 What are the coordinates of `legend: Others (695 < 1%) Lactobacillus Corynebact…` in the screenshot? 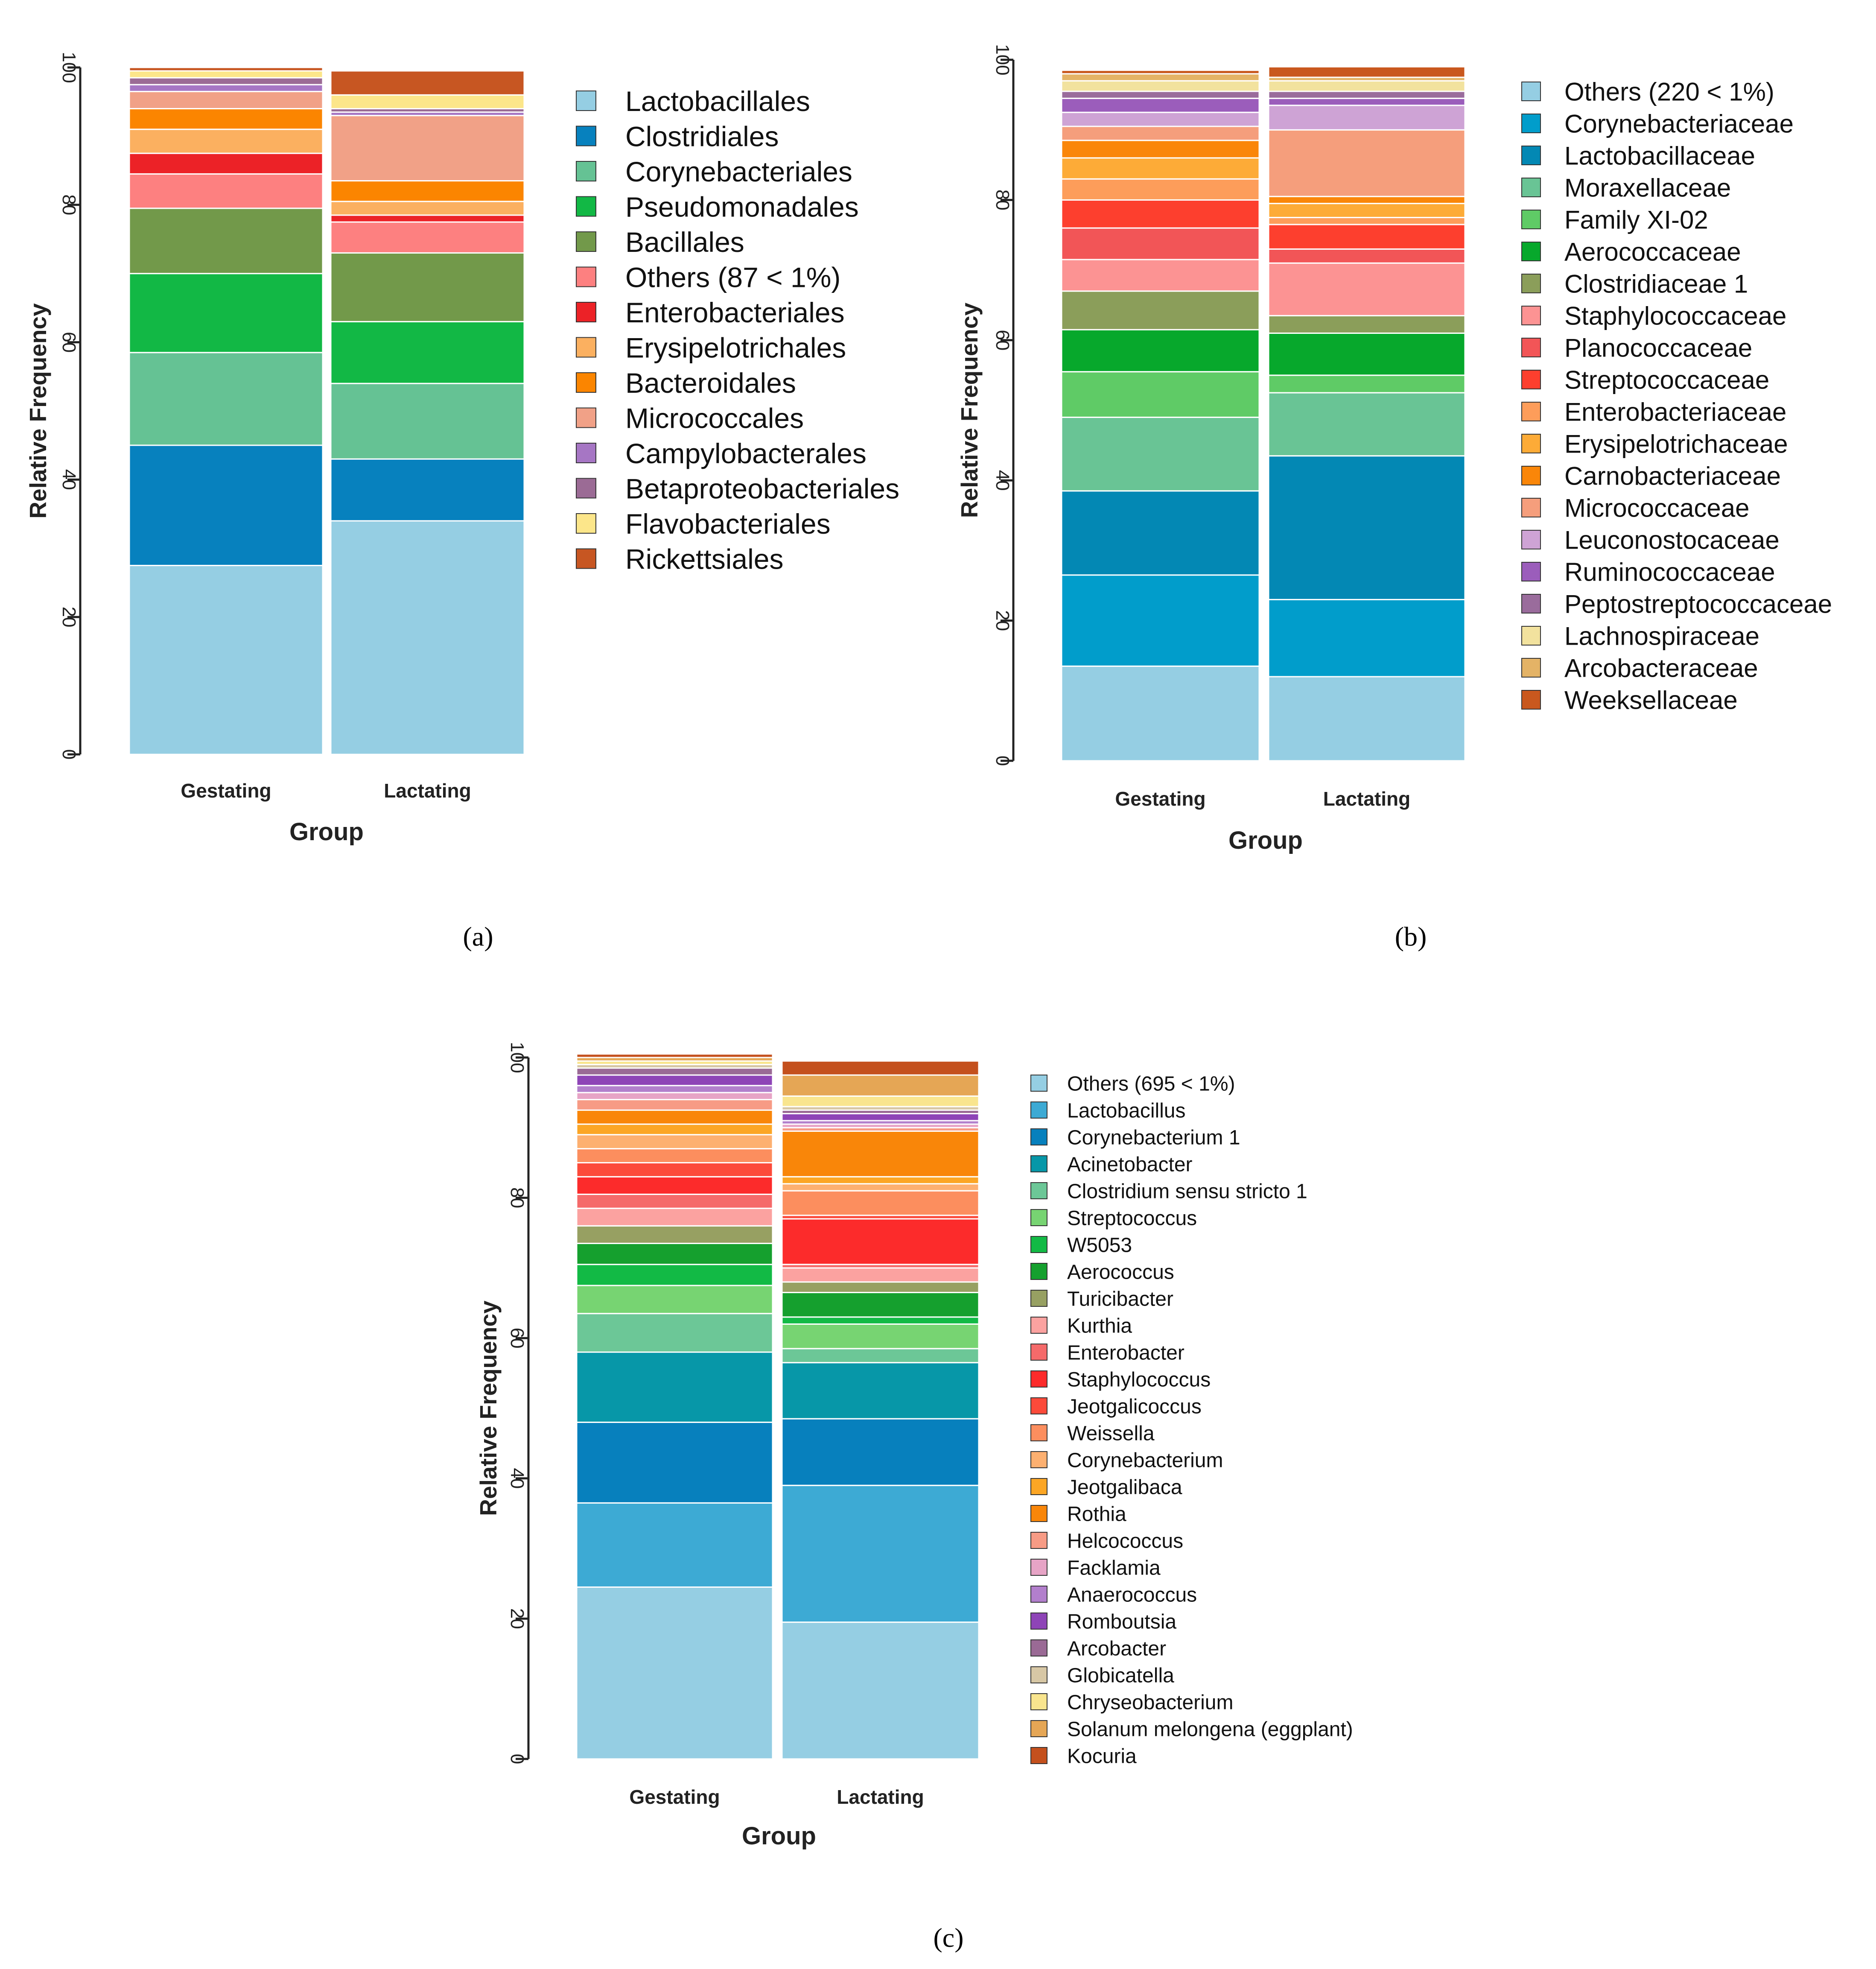 It's located at (1191, 1419).